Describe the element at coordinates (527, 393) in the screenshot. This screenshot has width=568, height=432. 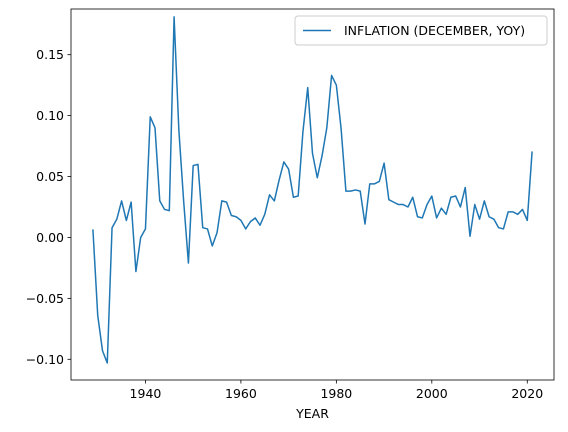
I see `x-tick-label: 2020` at that location.